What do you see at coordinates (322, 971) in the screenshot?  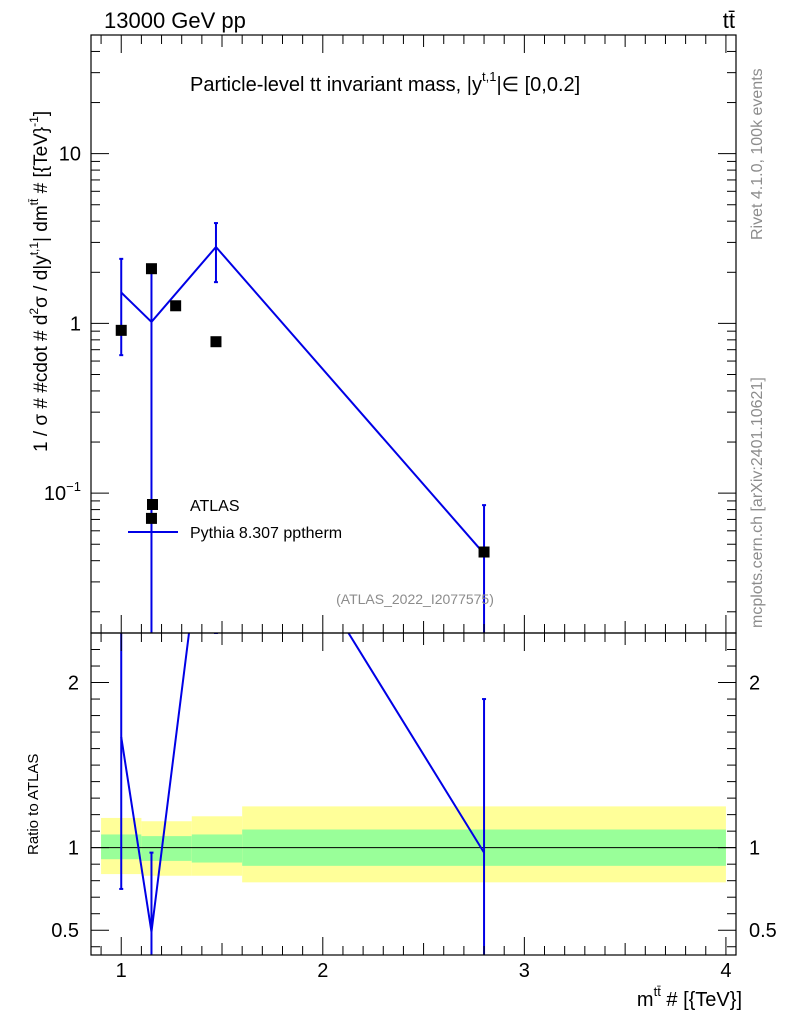 I see `x-tick-label: 2` at bounding box center [322, 971].